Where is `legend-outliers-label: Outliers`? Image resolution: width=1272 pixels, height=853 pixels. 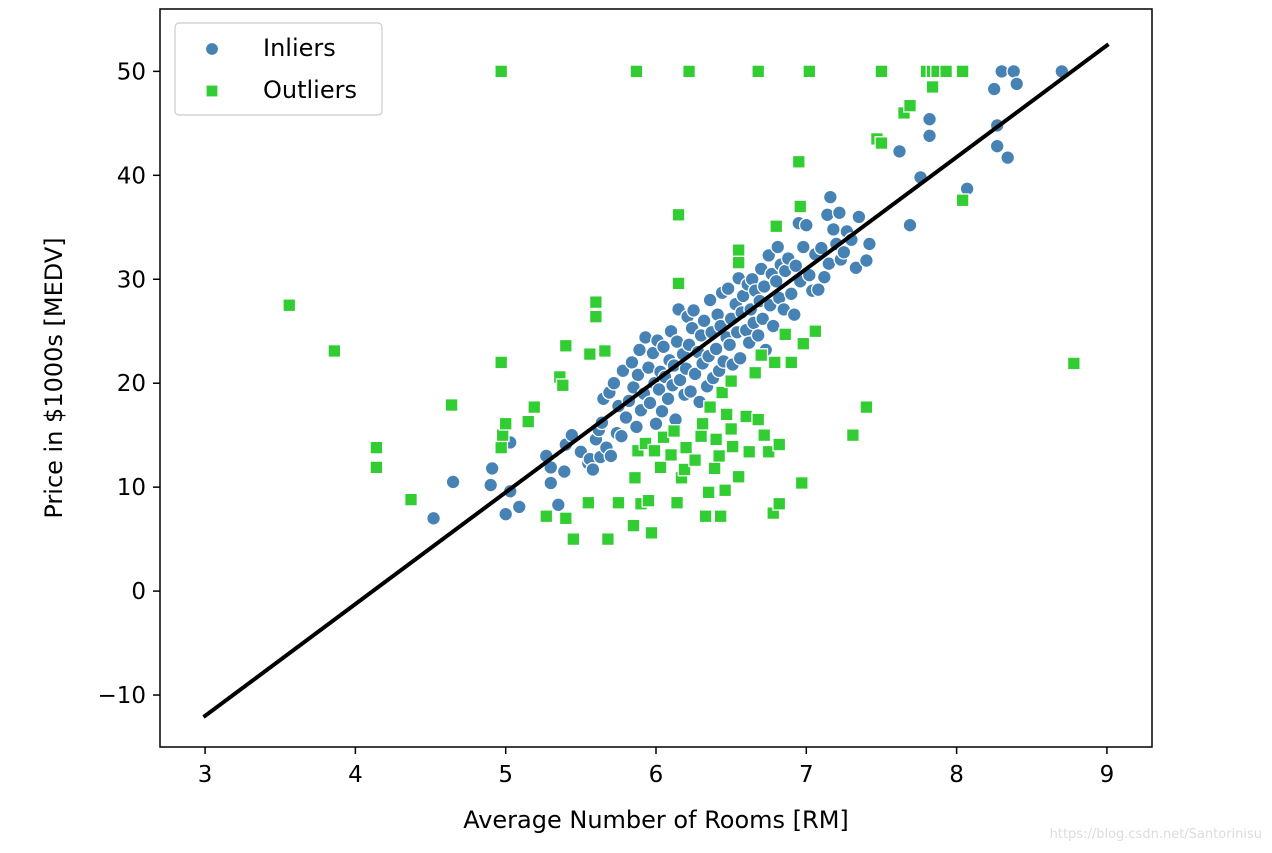 legend-outliers-label: Outliers is located at coordinates (310, 90).